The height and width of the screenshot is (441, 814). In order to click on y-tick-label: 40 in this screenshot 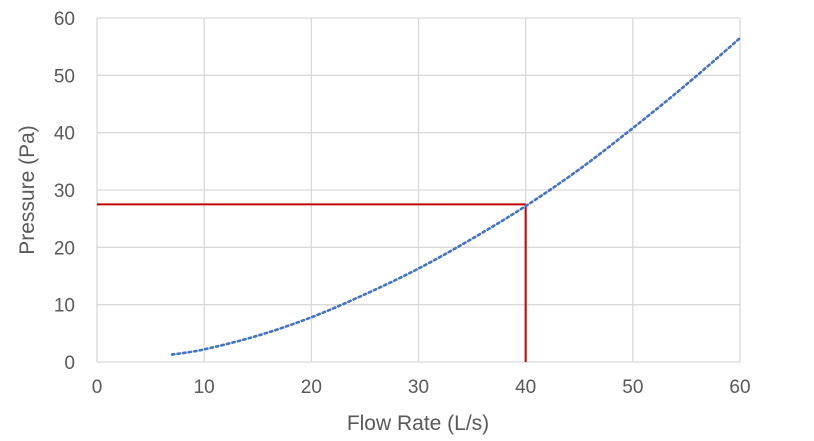, I will do `click(64, 134)`.